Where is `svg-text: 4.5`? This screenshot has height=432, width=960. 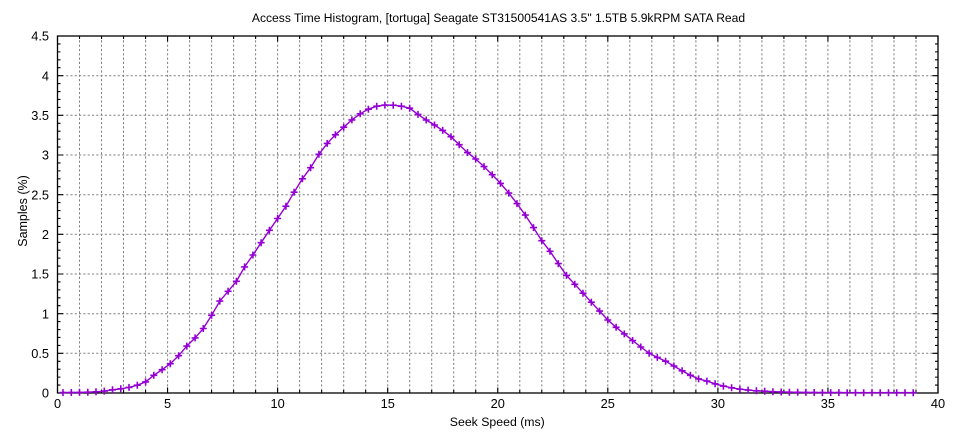 svg-text: 4.5 is located at coordinates (40, 36).